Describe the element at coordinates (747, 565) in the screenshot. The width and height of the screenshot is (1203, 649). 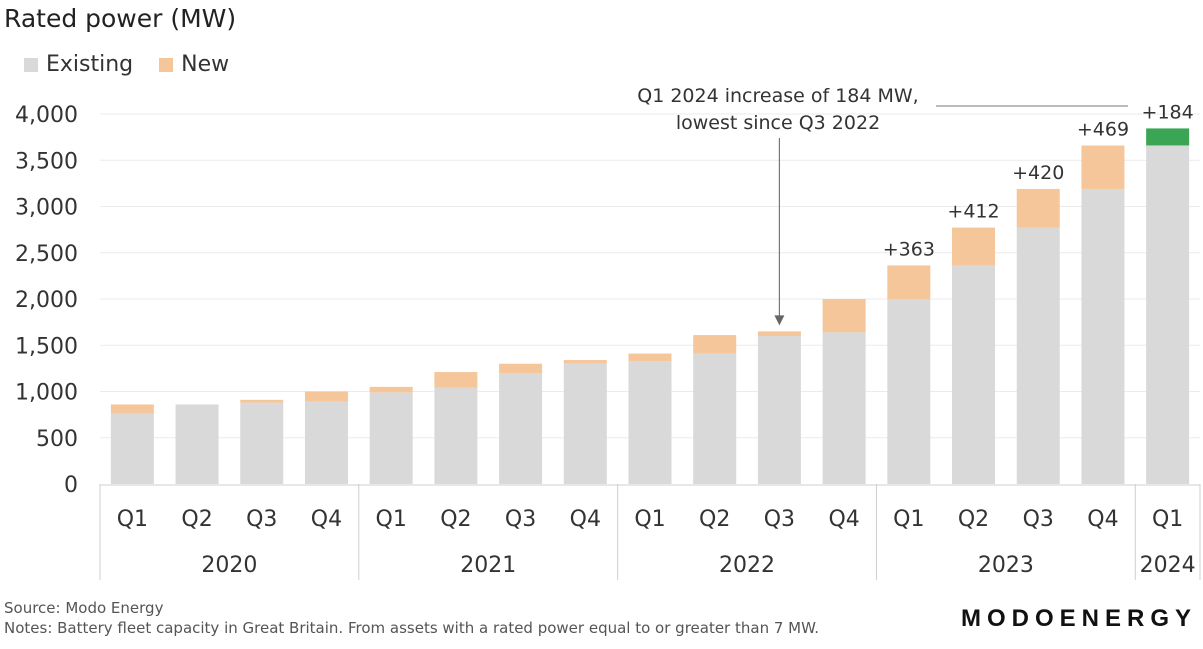
I see `year-label: 2022` at that location.